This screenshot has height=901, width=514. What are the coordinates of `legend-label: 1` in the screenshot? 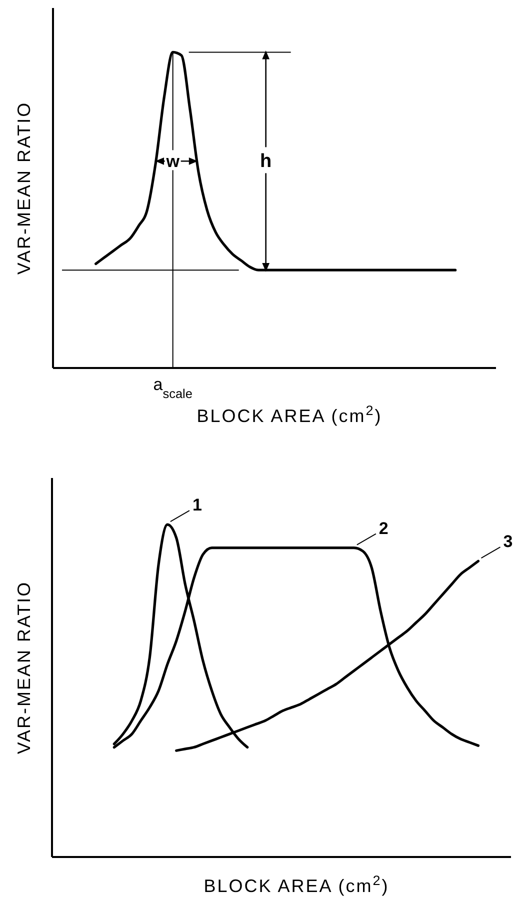 It's located at (197, 505).